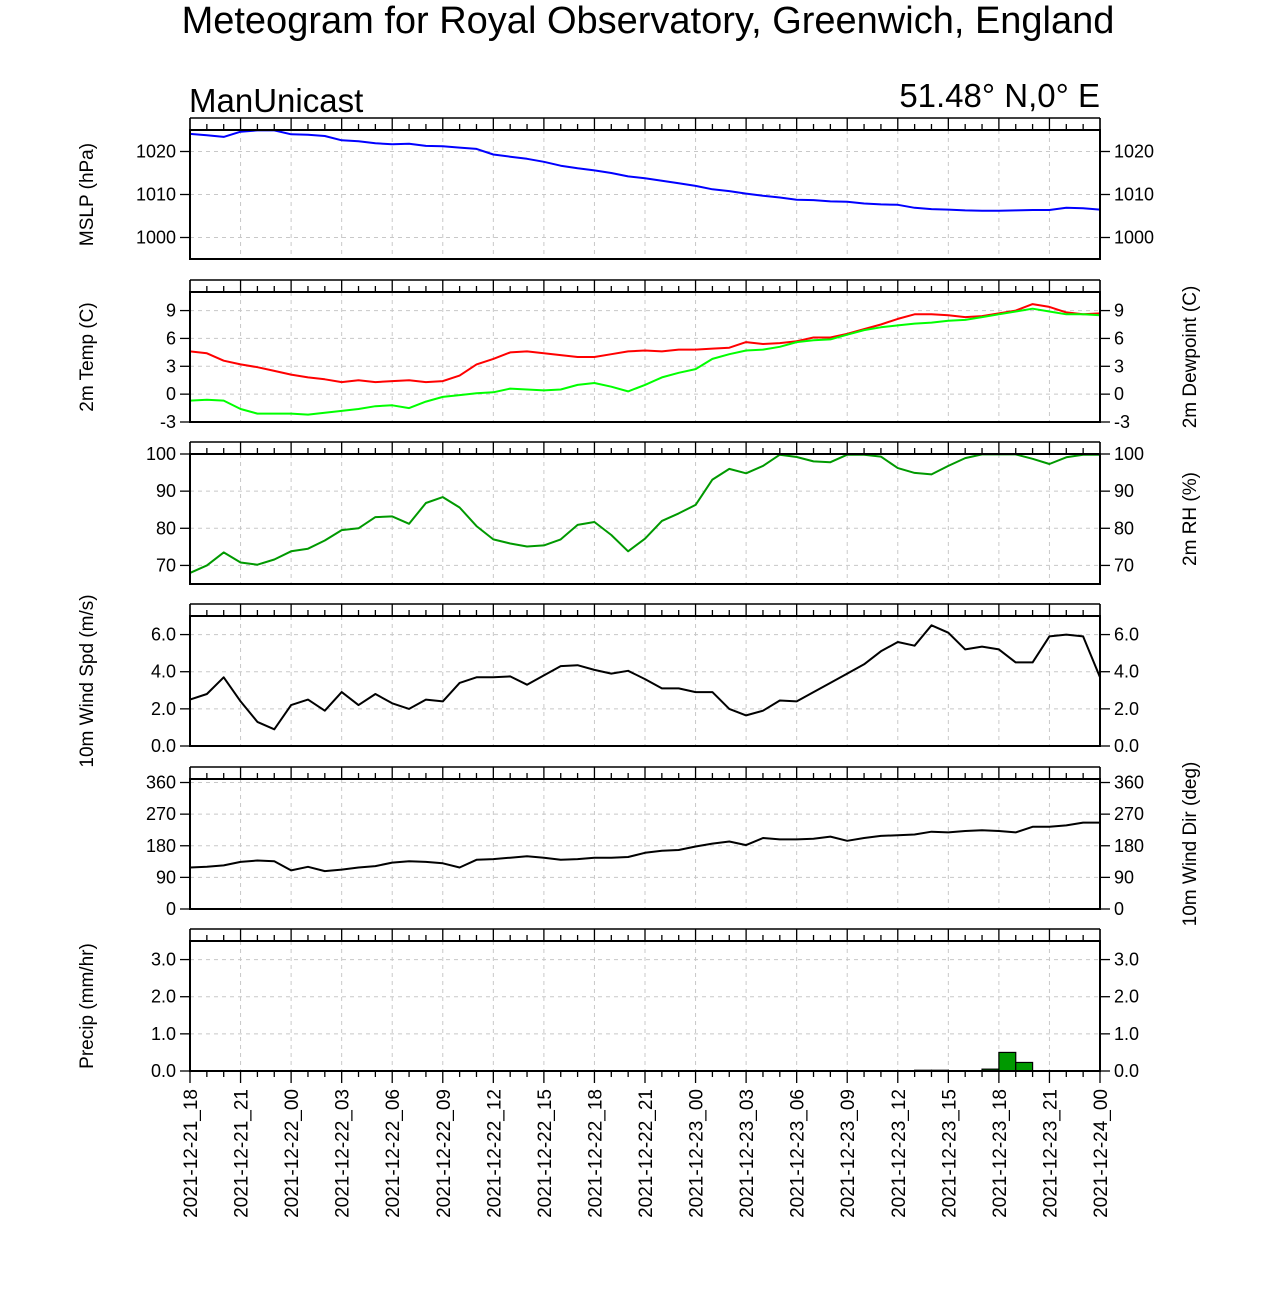  What do you see at coordinates (848, 1153) in the screenshot?
I see `x-tick-label: 2021-12-23_09` at bounding box center [848, 1153].